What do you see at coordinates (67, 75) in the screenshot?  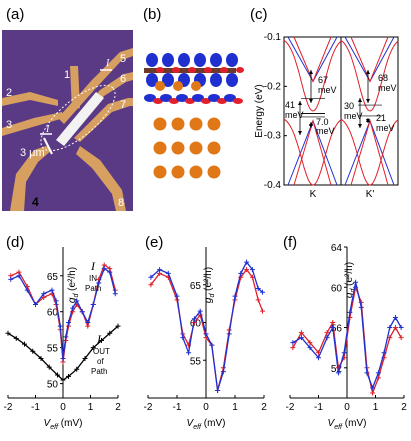 I see `contact-number-1: 1` at bounding box center [67, 75].